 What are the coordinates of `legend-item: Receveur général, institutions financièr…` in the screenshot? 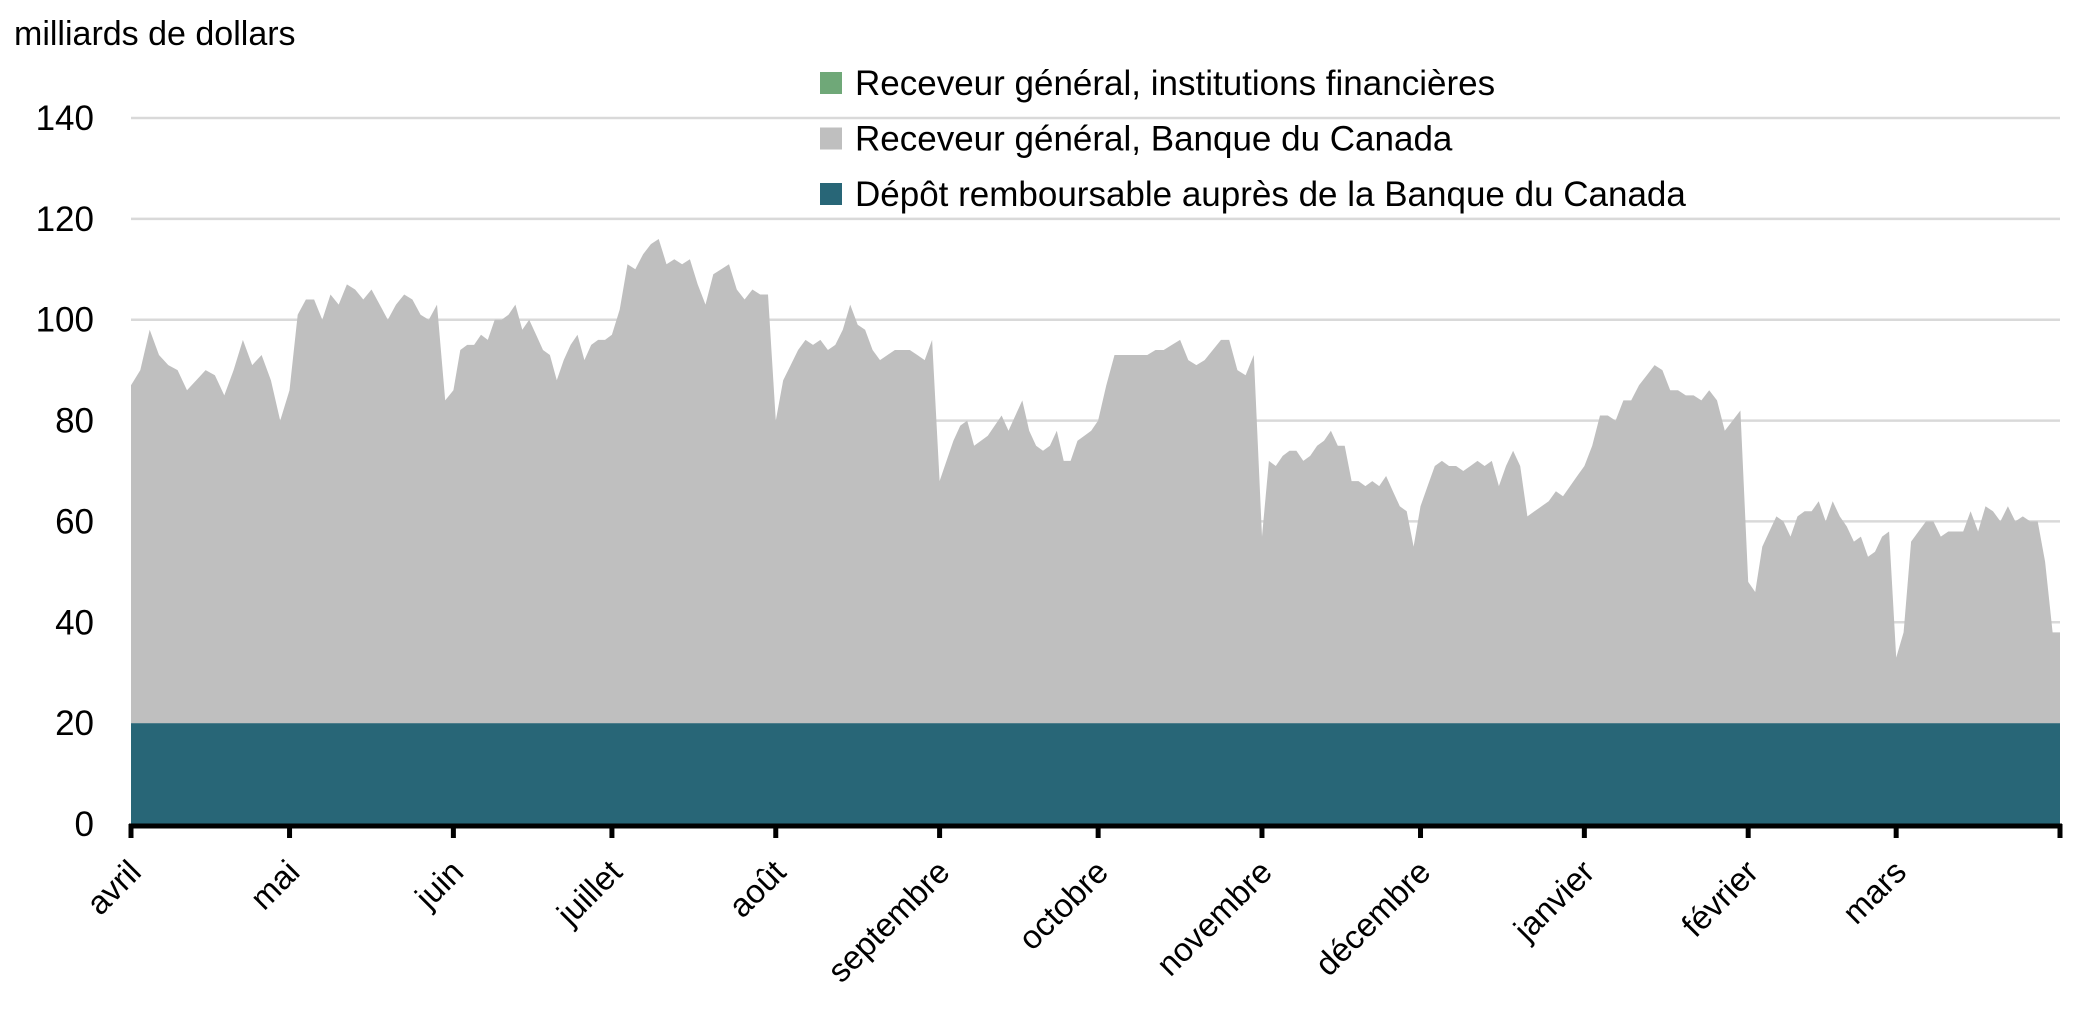 It's located at (1157, 83).